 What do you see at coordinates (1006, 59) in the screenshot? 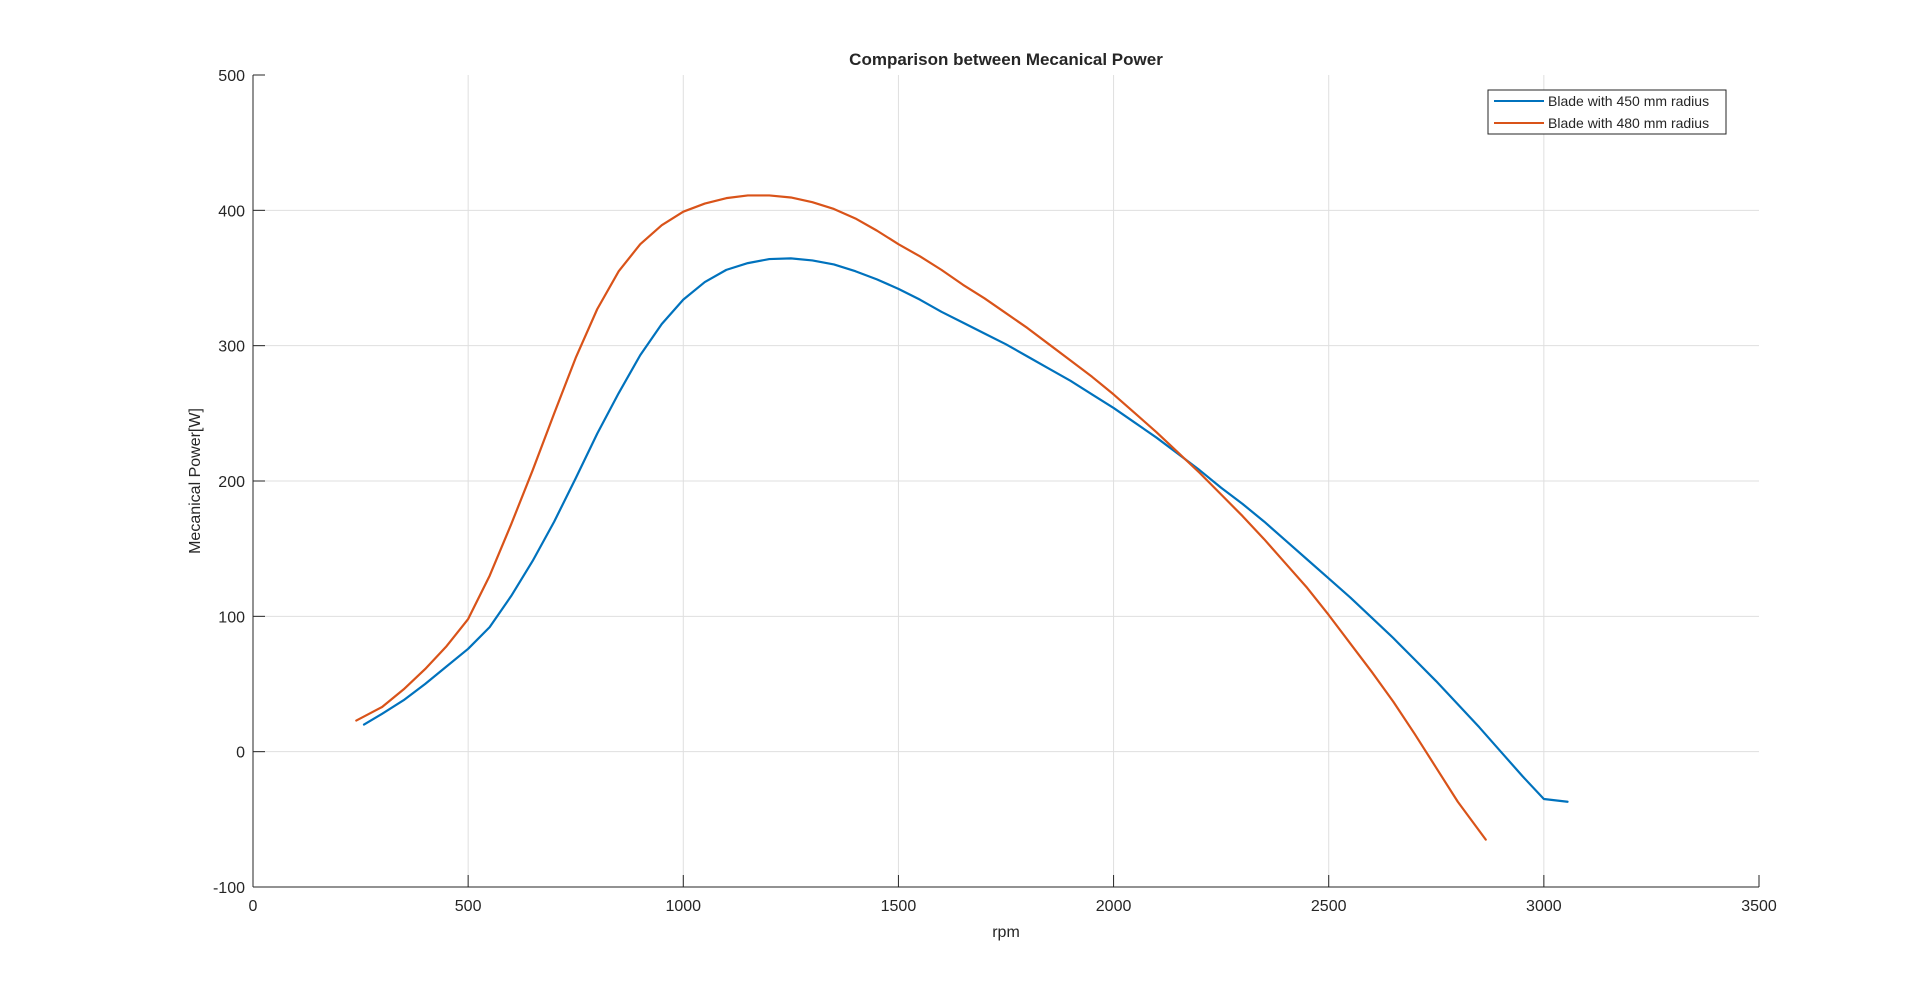
I see `chart-title: Comparison between Mecanical Power` at bounding box center [1006, 59].